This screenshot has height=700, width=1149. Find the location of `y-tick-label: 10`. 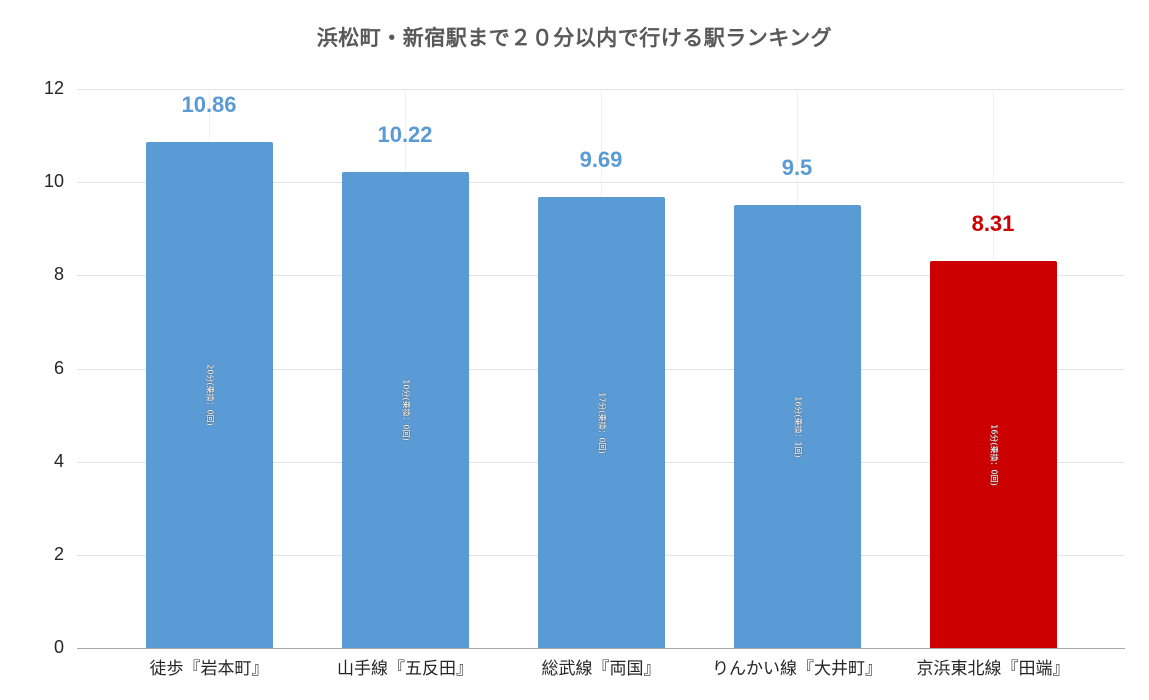

y-tick-label: 10 is located at coordinates (53, 181).